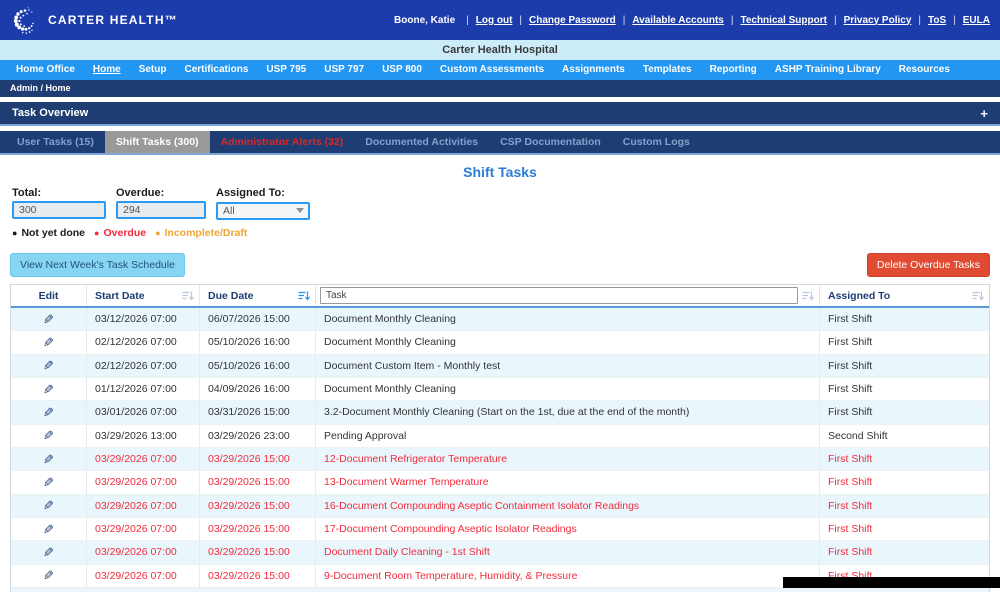 The height and width of the screenshot is (592, 1000). What do you see at coordinates (559, 295) in the screenshot?
I see `task-filter-input` at bounding box center [559, 295].